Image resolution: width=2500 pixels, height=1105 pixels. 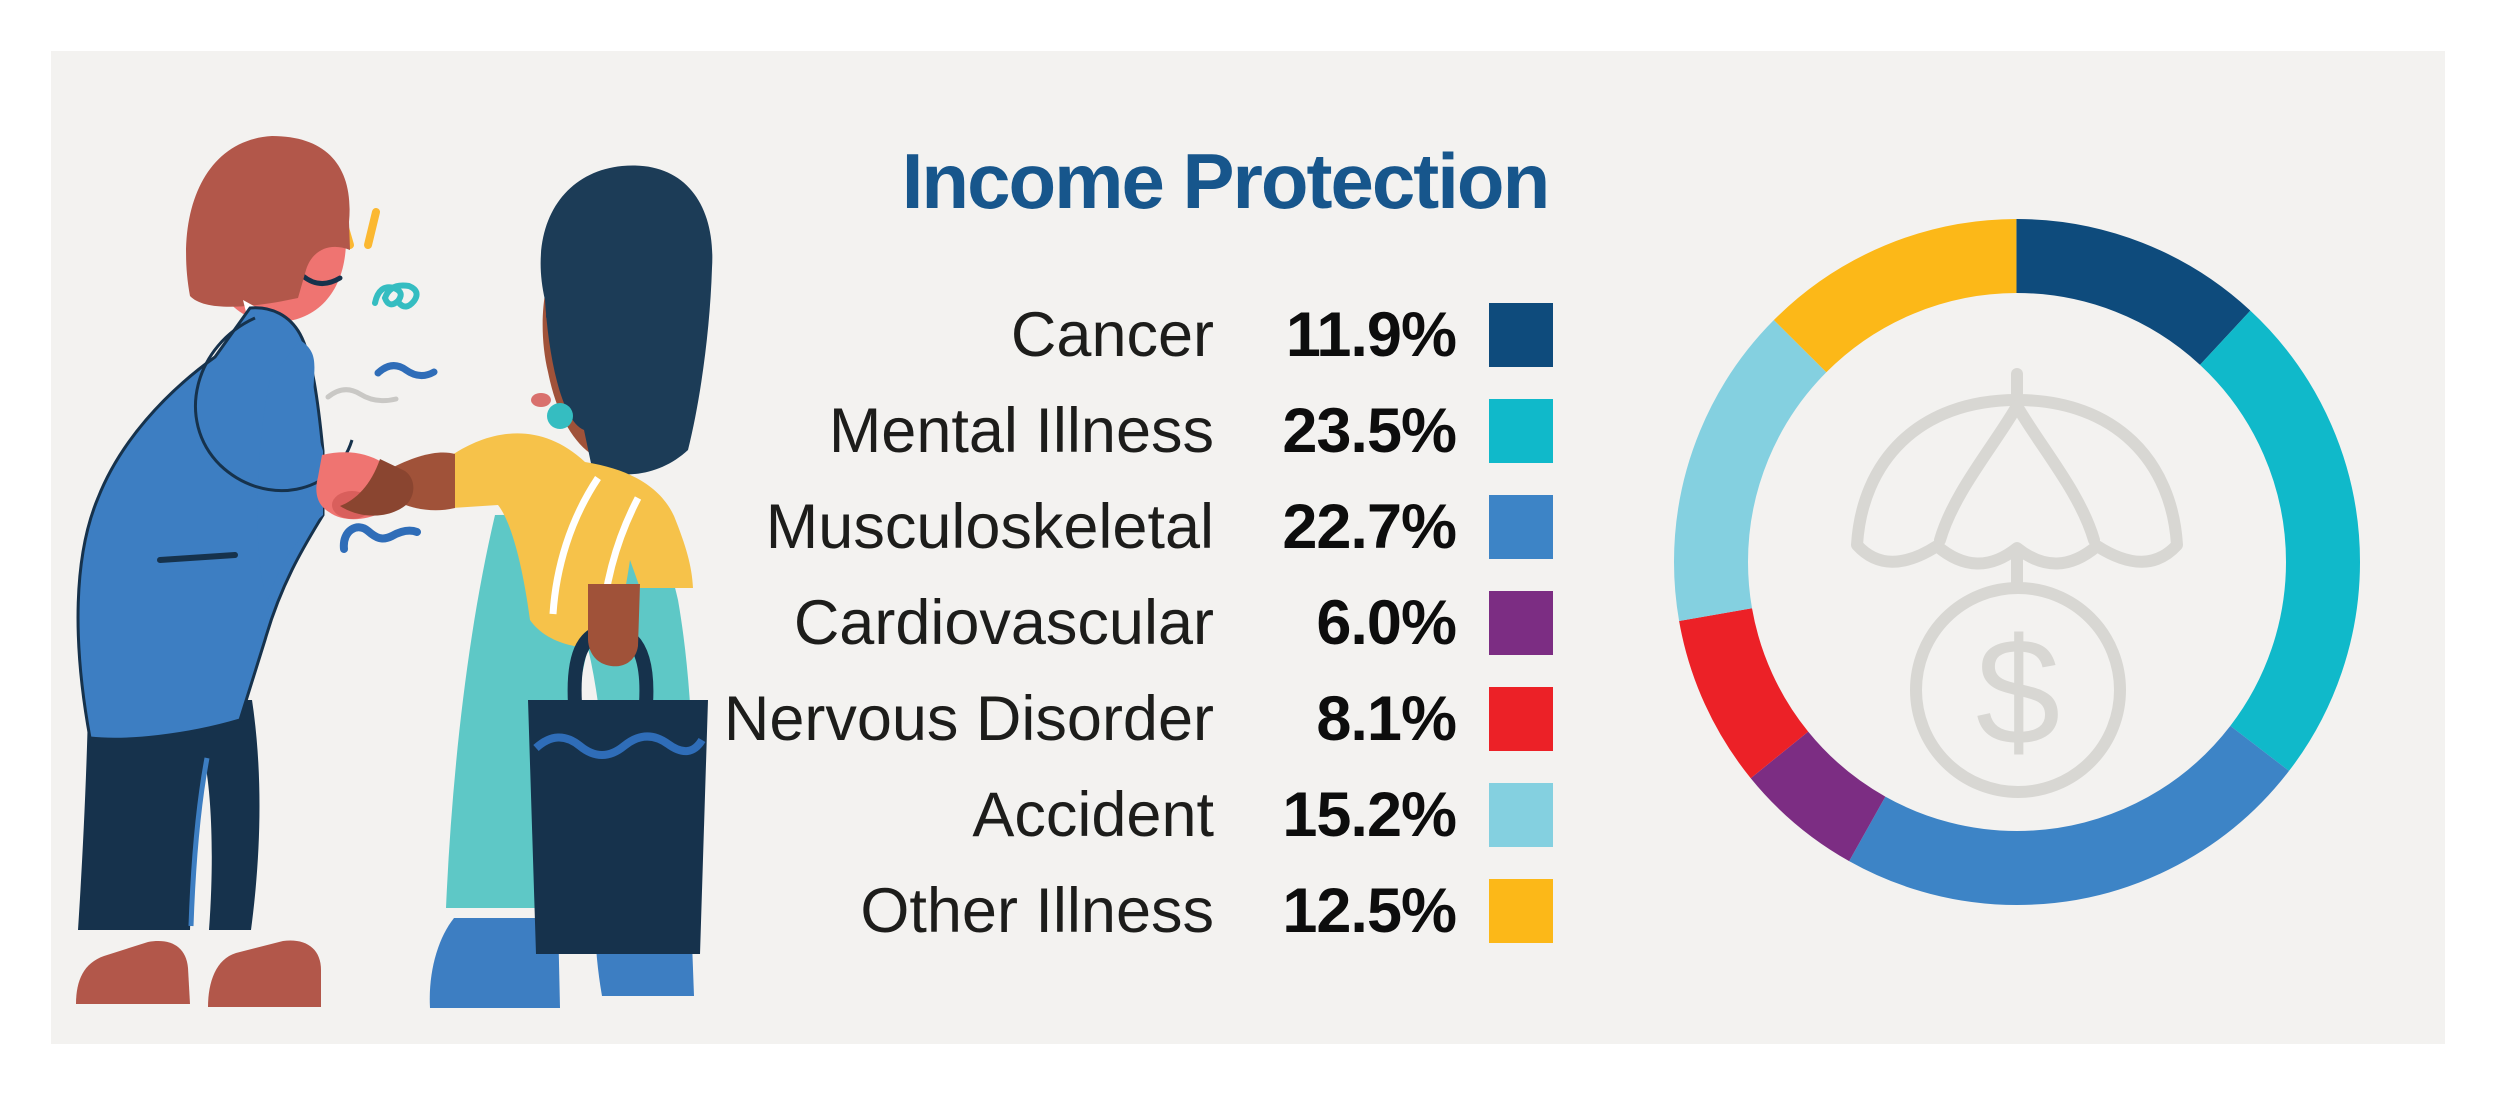 What do you see at coordinates (1021, 431) in the screenshot?
I see `legend-label: Mental Illness` at bounding box center [1021, 431].